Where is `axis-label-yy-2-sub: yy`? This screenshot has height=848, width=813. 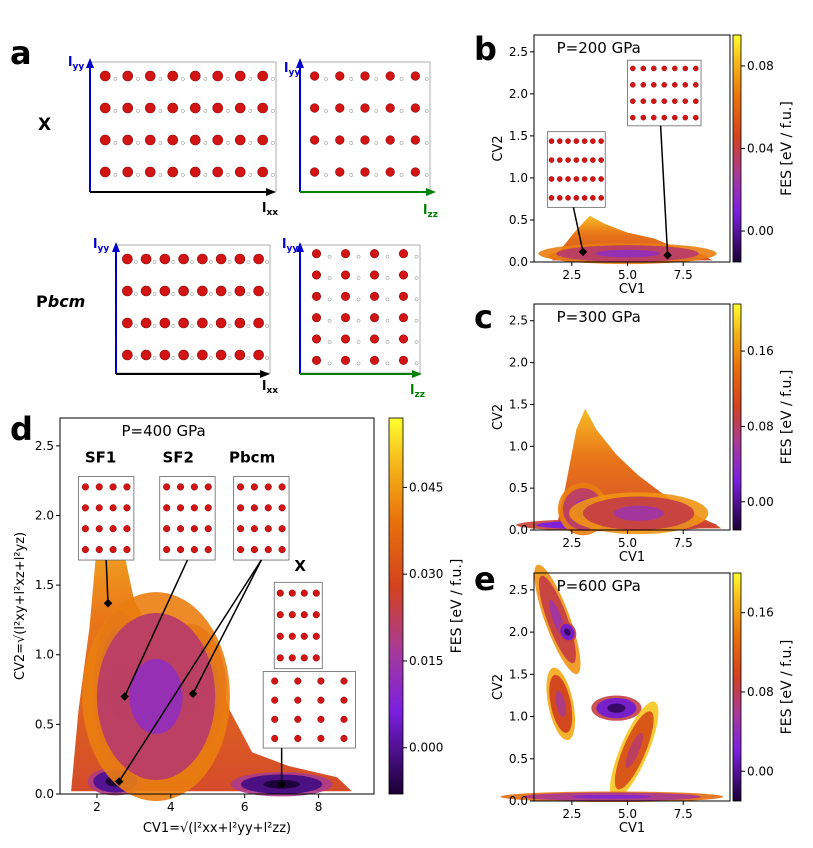 axis-label-yy-2-sub: yy is located at coordinates (294, 73).